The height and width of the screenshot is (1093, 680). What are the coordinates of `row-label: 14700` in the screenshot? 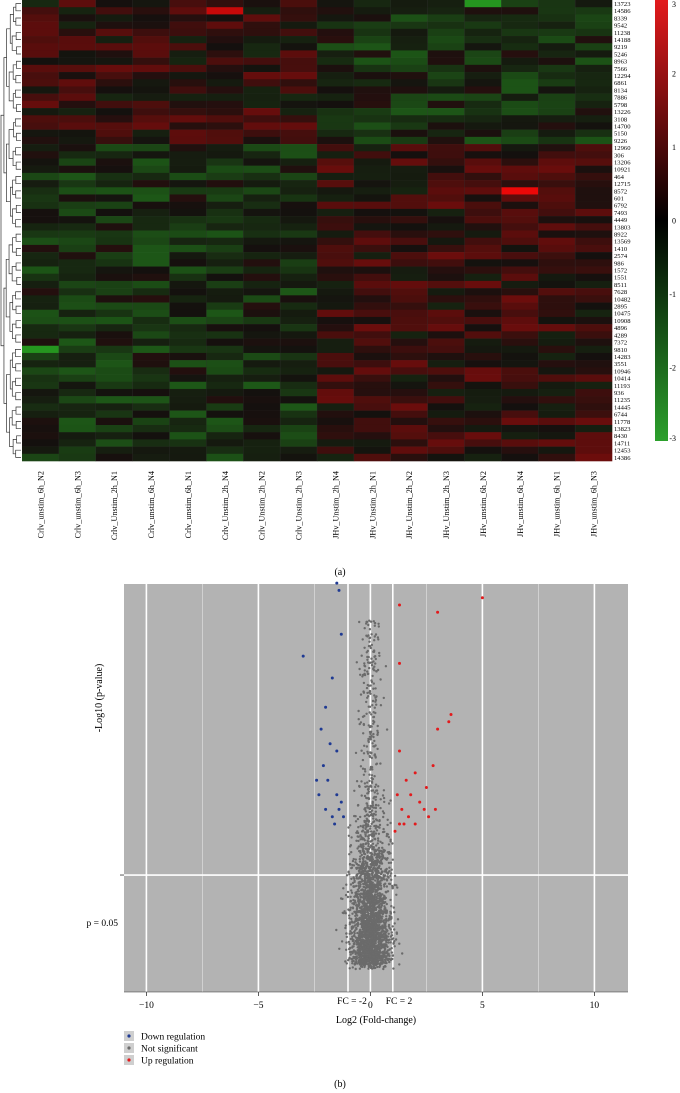 It's located at (622, 126).